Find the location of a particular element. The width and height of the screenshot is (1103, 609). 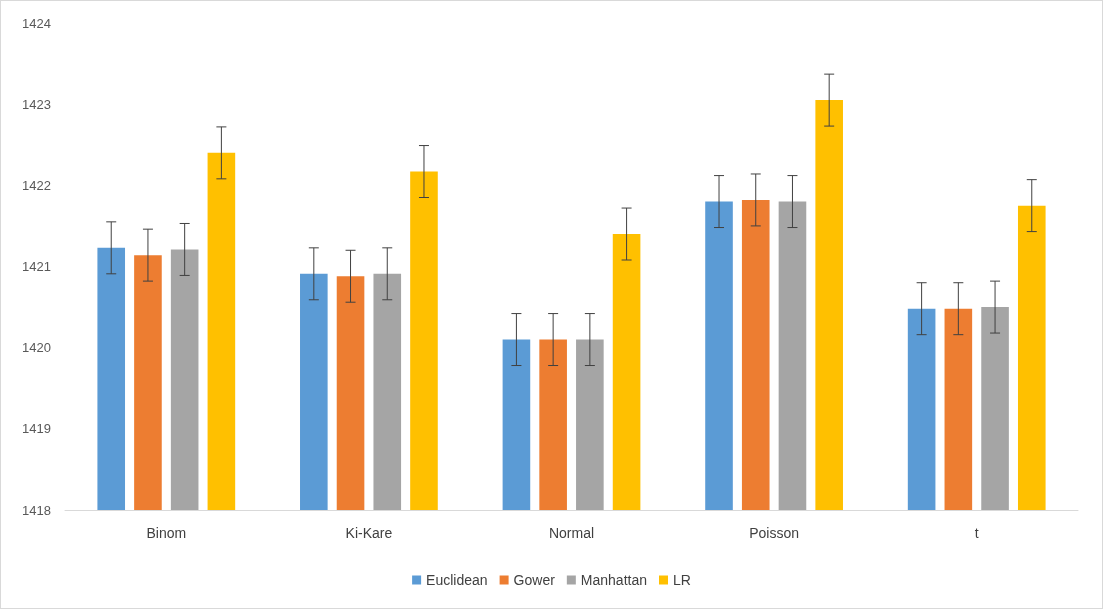

legend-label: Gower is located at coordinates (534, 580).